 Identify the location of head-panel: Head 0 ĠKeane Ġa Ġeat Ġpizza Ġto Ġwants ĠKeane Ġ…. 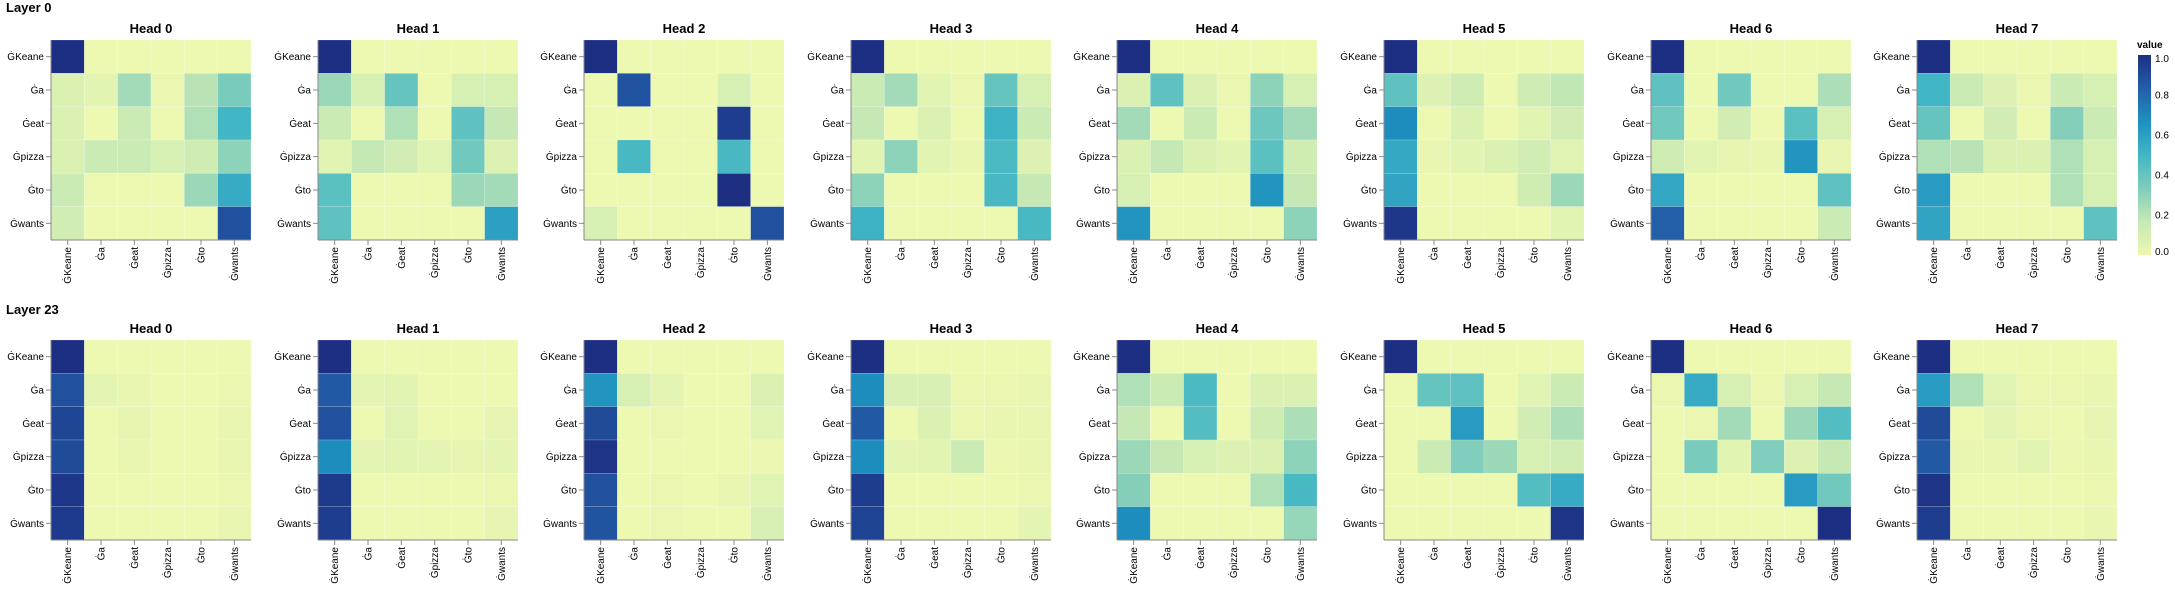
(129, 452).